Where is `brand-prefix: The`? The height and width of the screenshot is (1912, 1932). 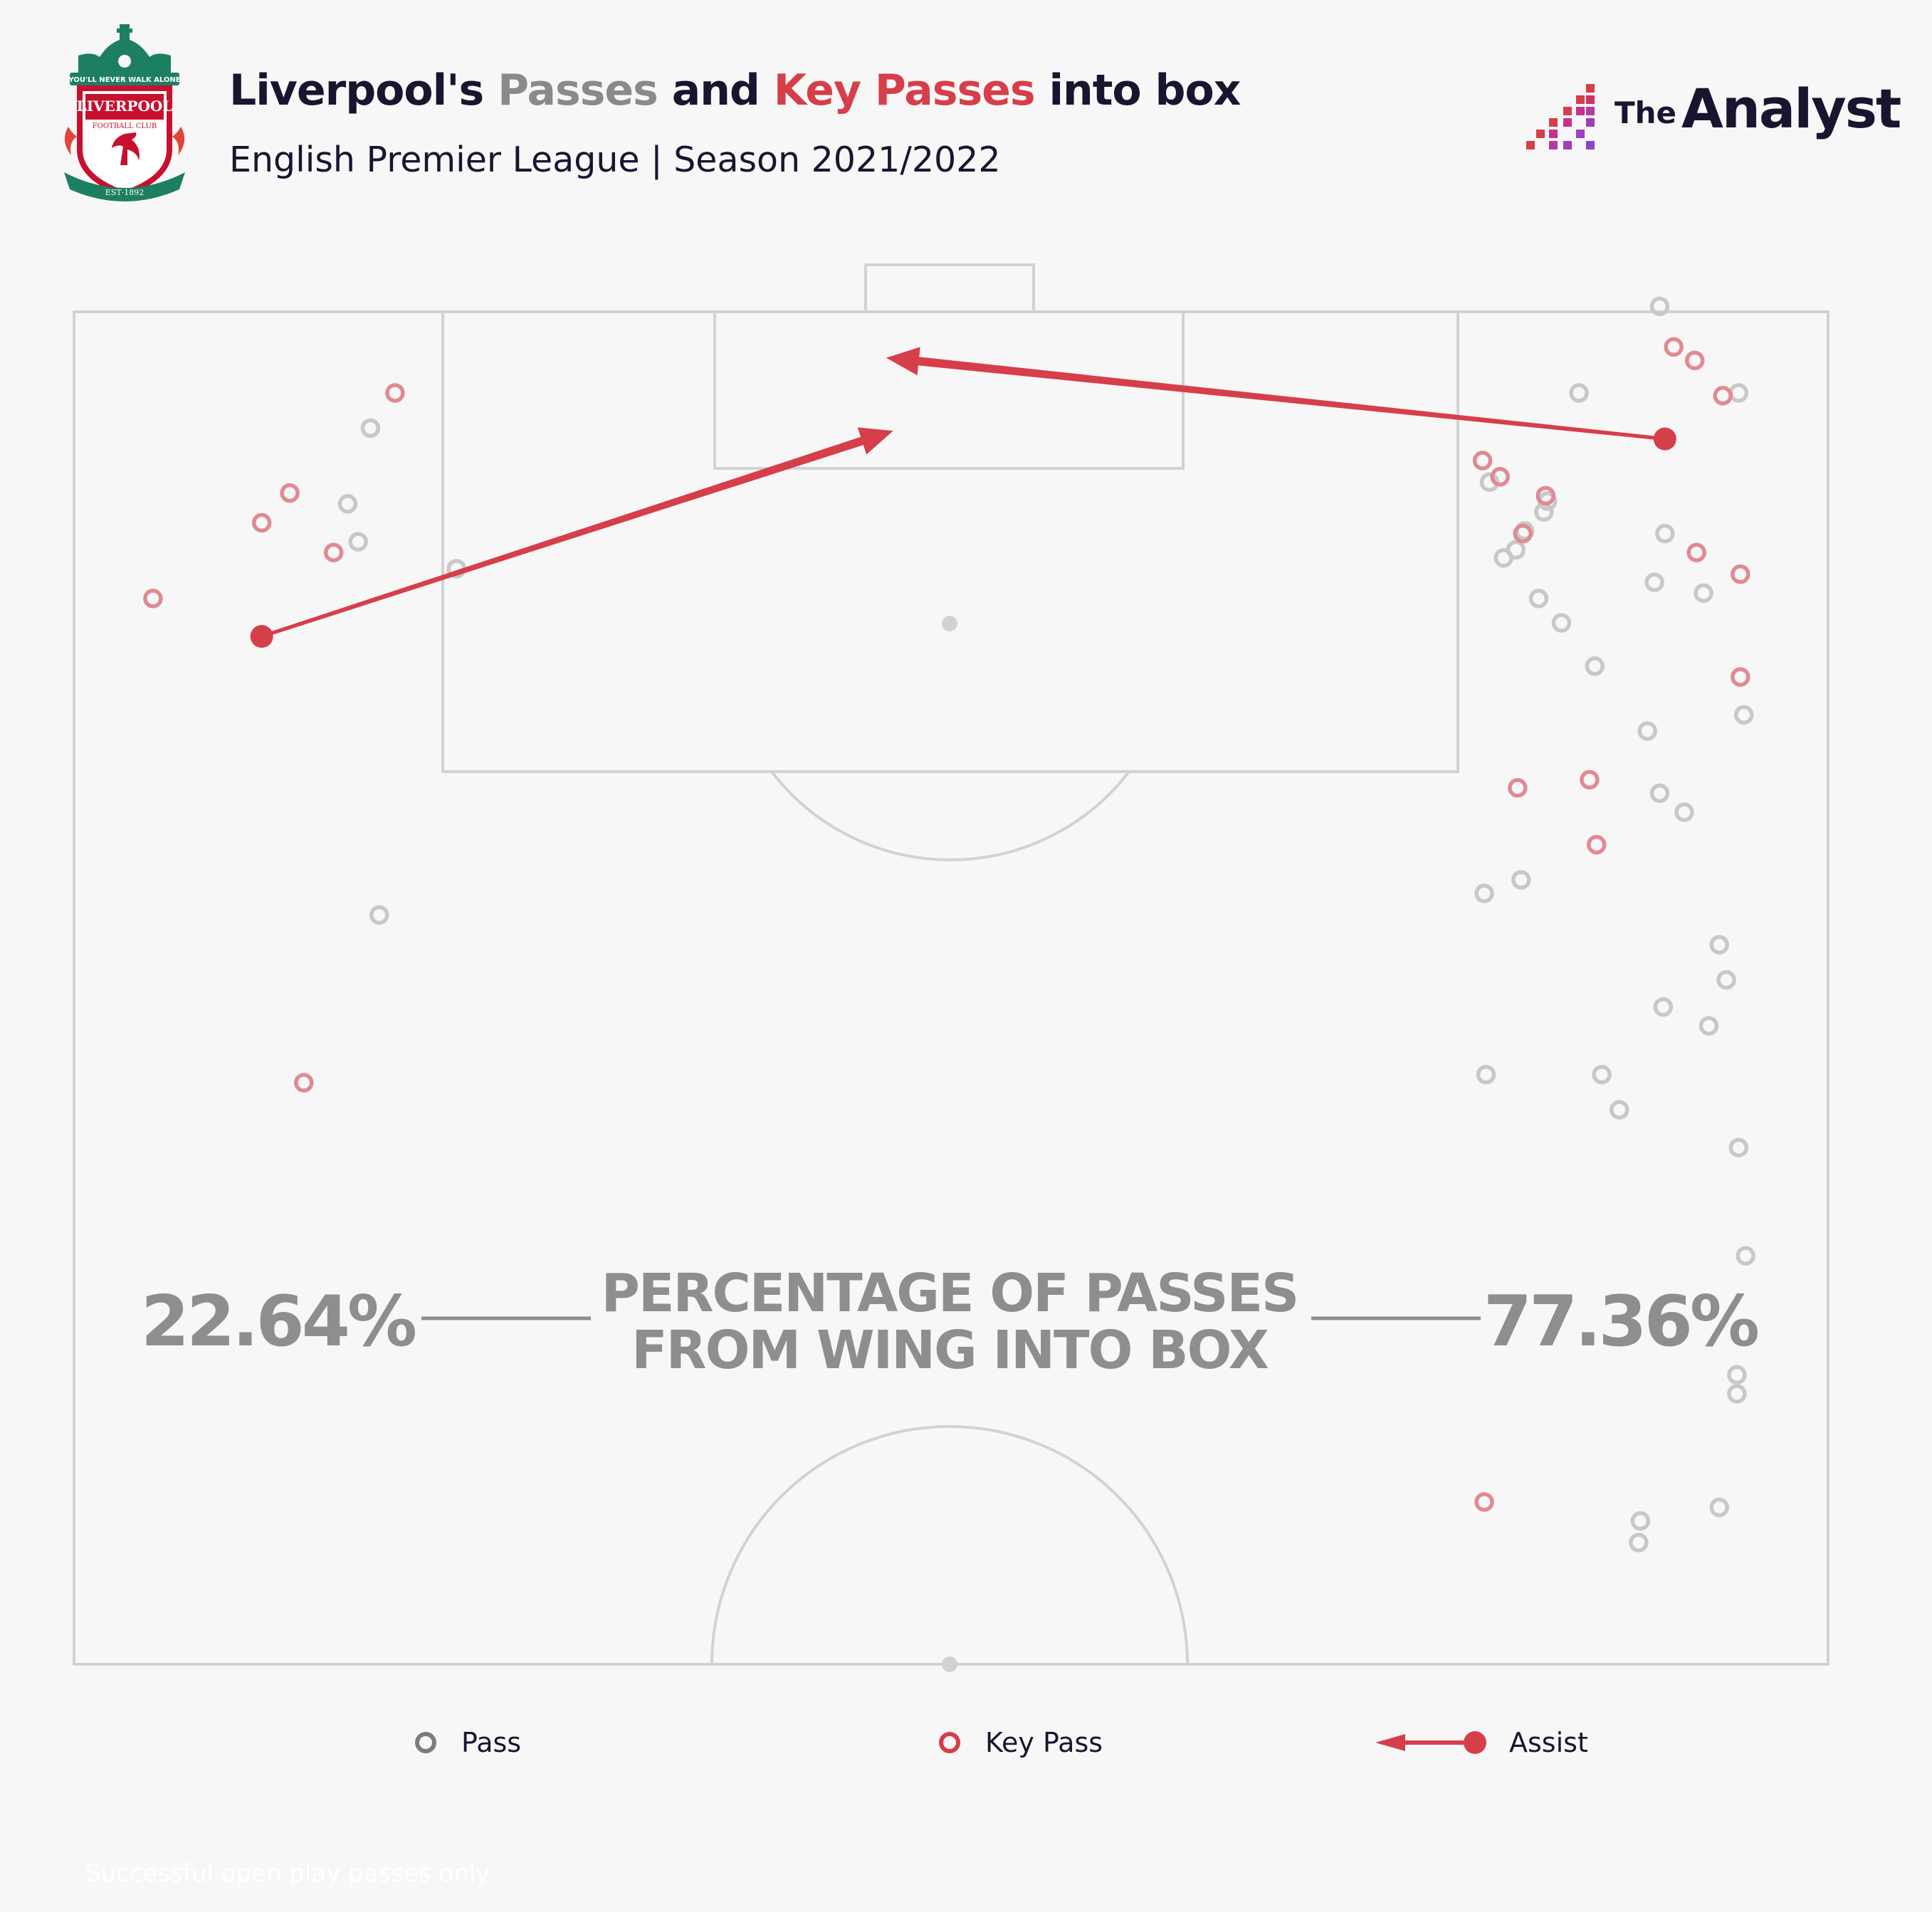 brand-prefix: The is located at coordinates (1646, 112).